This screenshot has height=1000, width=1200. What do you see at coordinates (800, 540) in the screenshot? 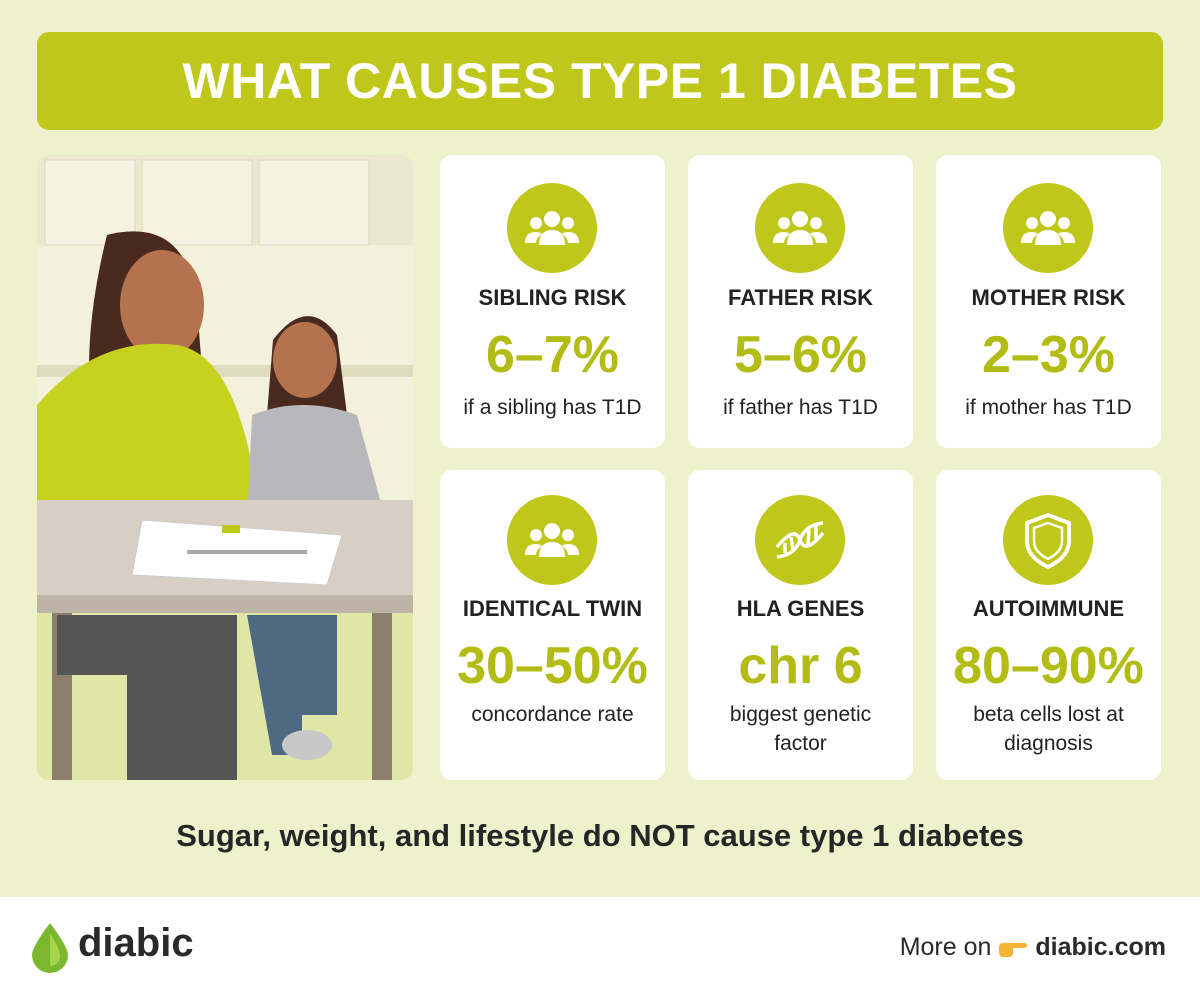
I see `dna-icon` at bounding box center [800, 540].